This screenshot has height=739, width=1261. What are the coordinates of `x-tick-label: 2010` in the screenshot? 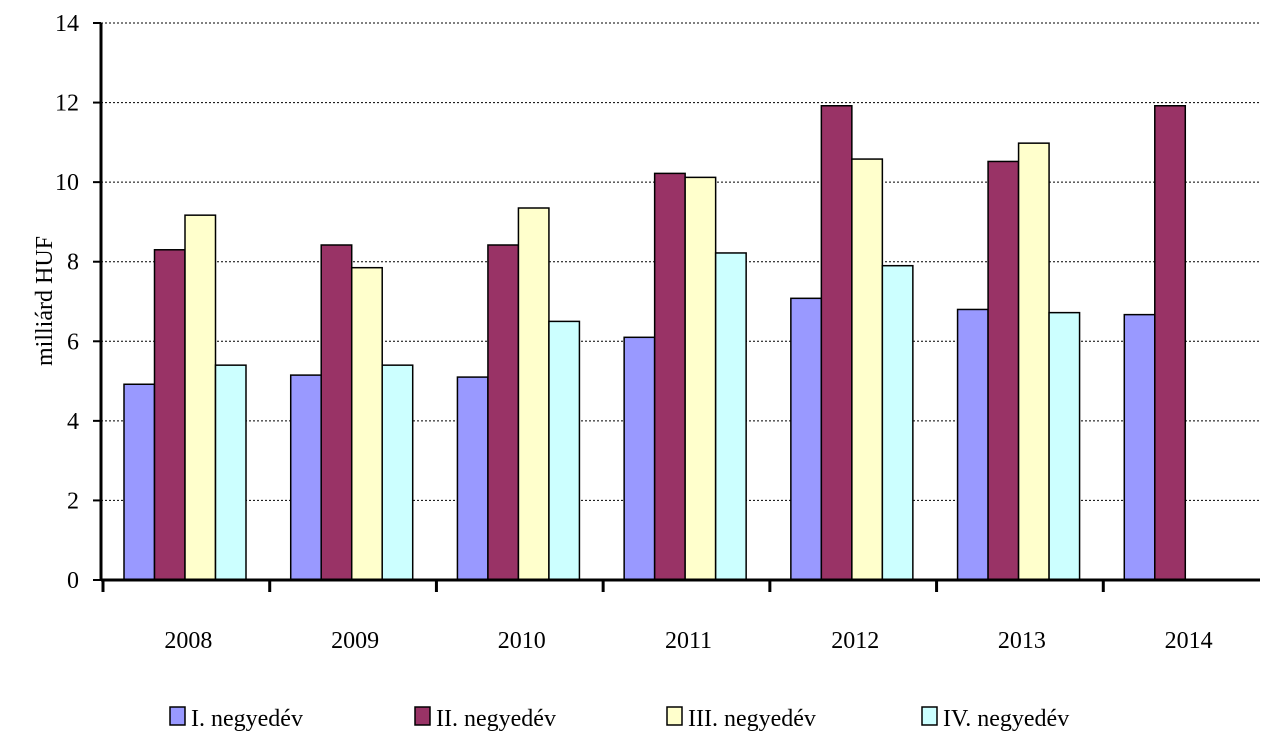 It's located at (522, 641).